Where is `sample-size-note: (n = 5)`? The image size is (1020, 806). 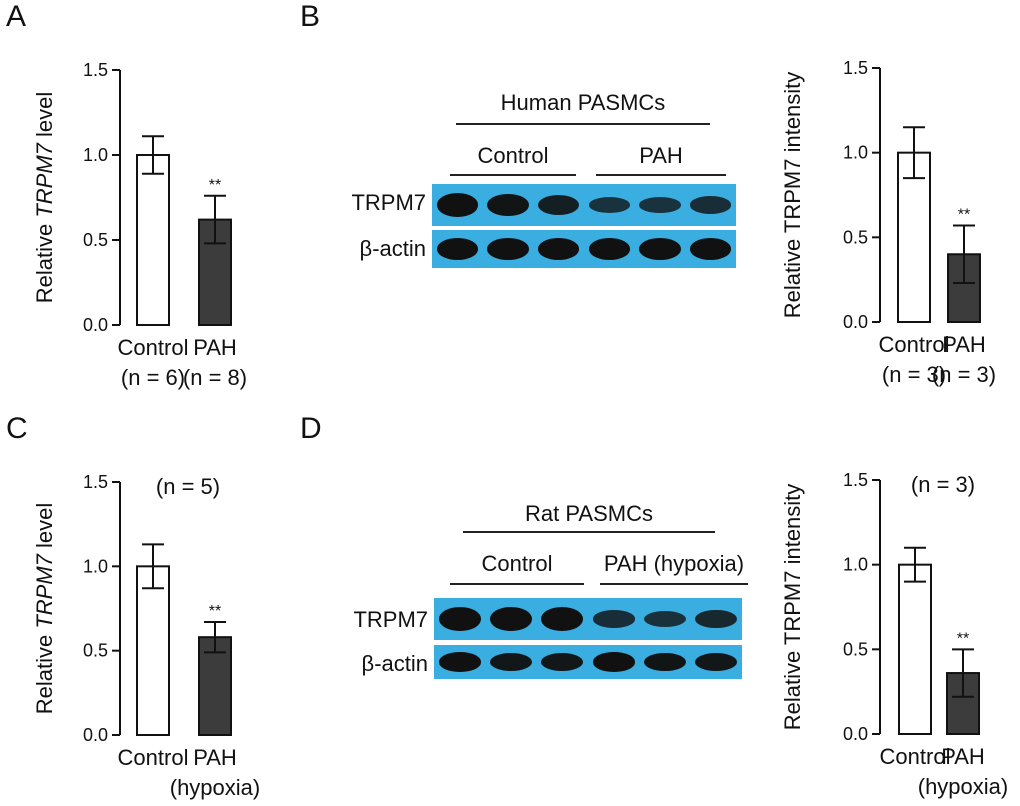 sample-size-note: (n = 5) is located at coordinates (188, 486).